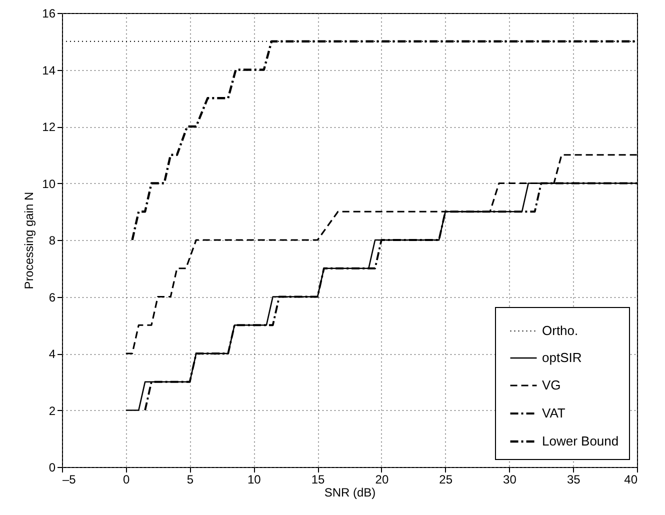 This screenshot has width=665, height=515. Describe the element at coordinates (551, 385) in the screenshot. I see `legend-label: VG` at that location.